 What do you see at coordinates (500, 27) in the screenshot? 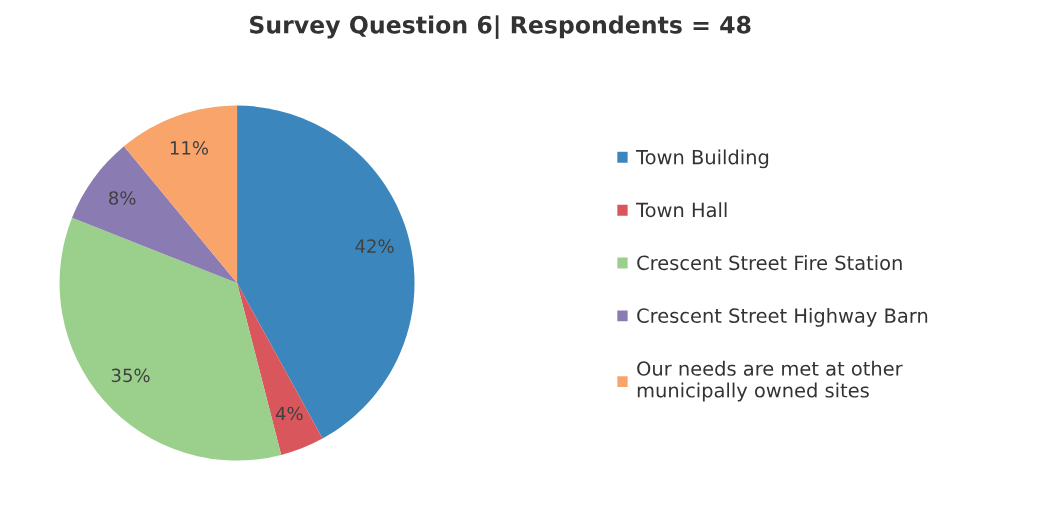
I see `chart-title: Survey Question 6| Respondents = 48` at bounding box center [500, 27].